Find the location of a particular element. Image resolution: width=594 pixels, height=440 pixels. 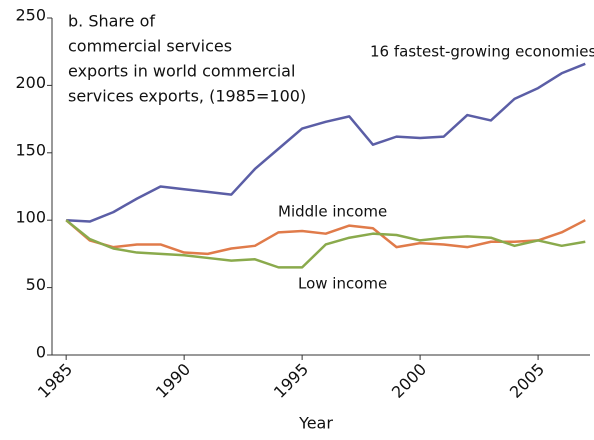

y-tick-label: 250 is located at coordinates (30, 15).